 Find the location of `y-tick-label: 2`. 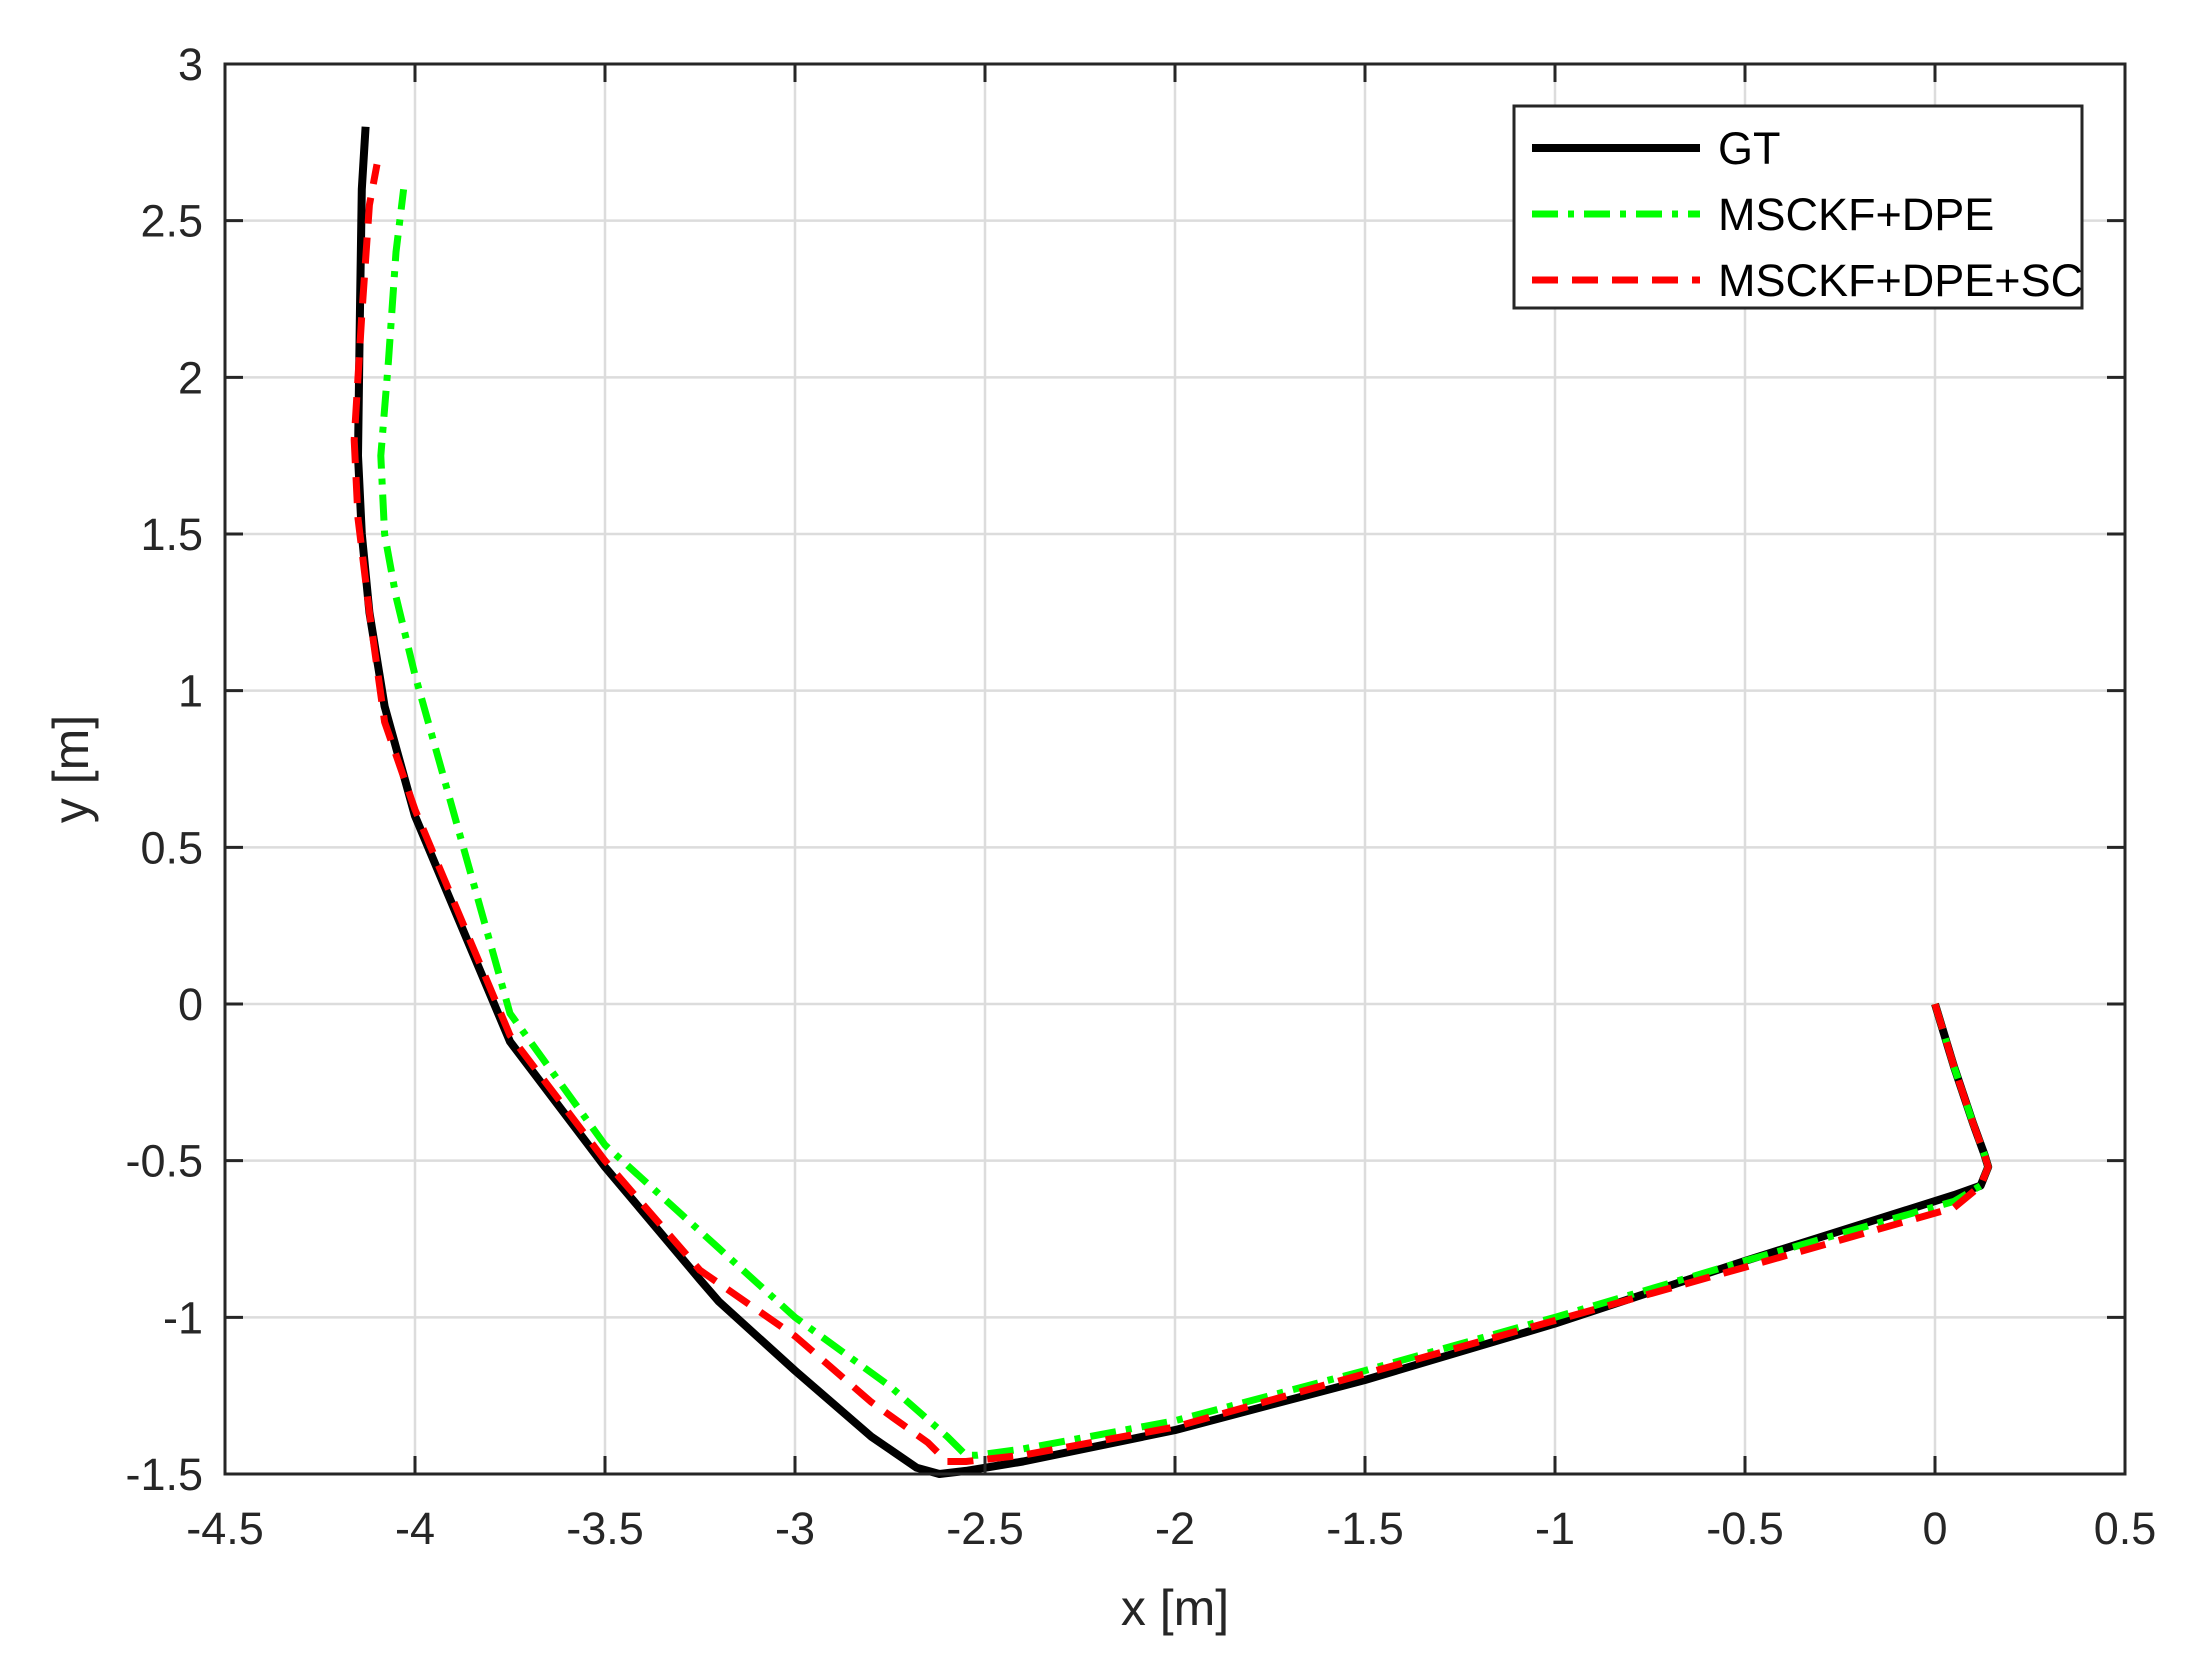

y-tick-label: 2 is located at coordinates (190, 377).